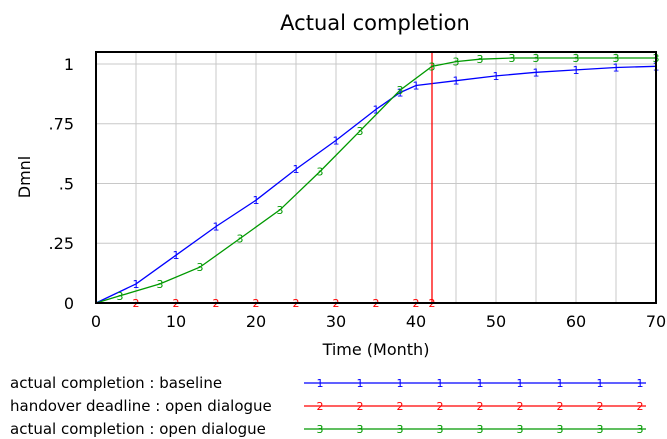 Image resolution: width=667 pixels, height=439 pixels. Describe the element at coordinates (61, 124) in the screenshot. I see `y-tick-label: .75` at that location.